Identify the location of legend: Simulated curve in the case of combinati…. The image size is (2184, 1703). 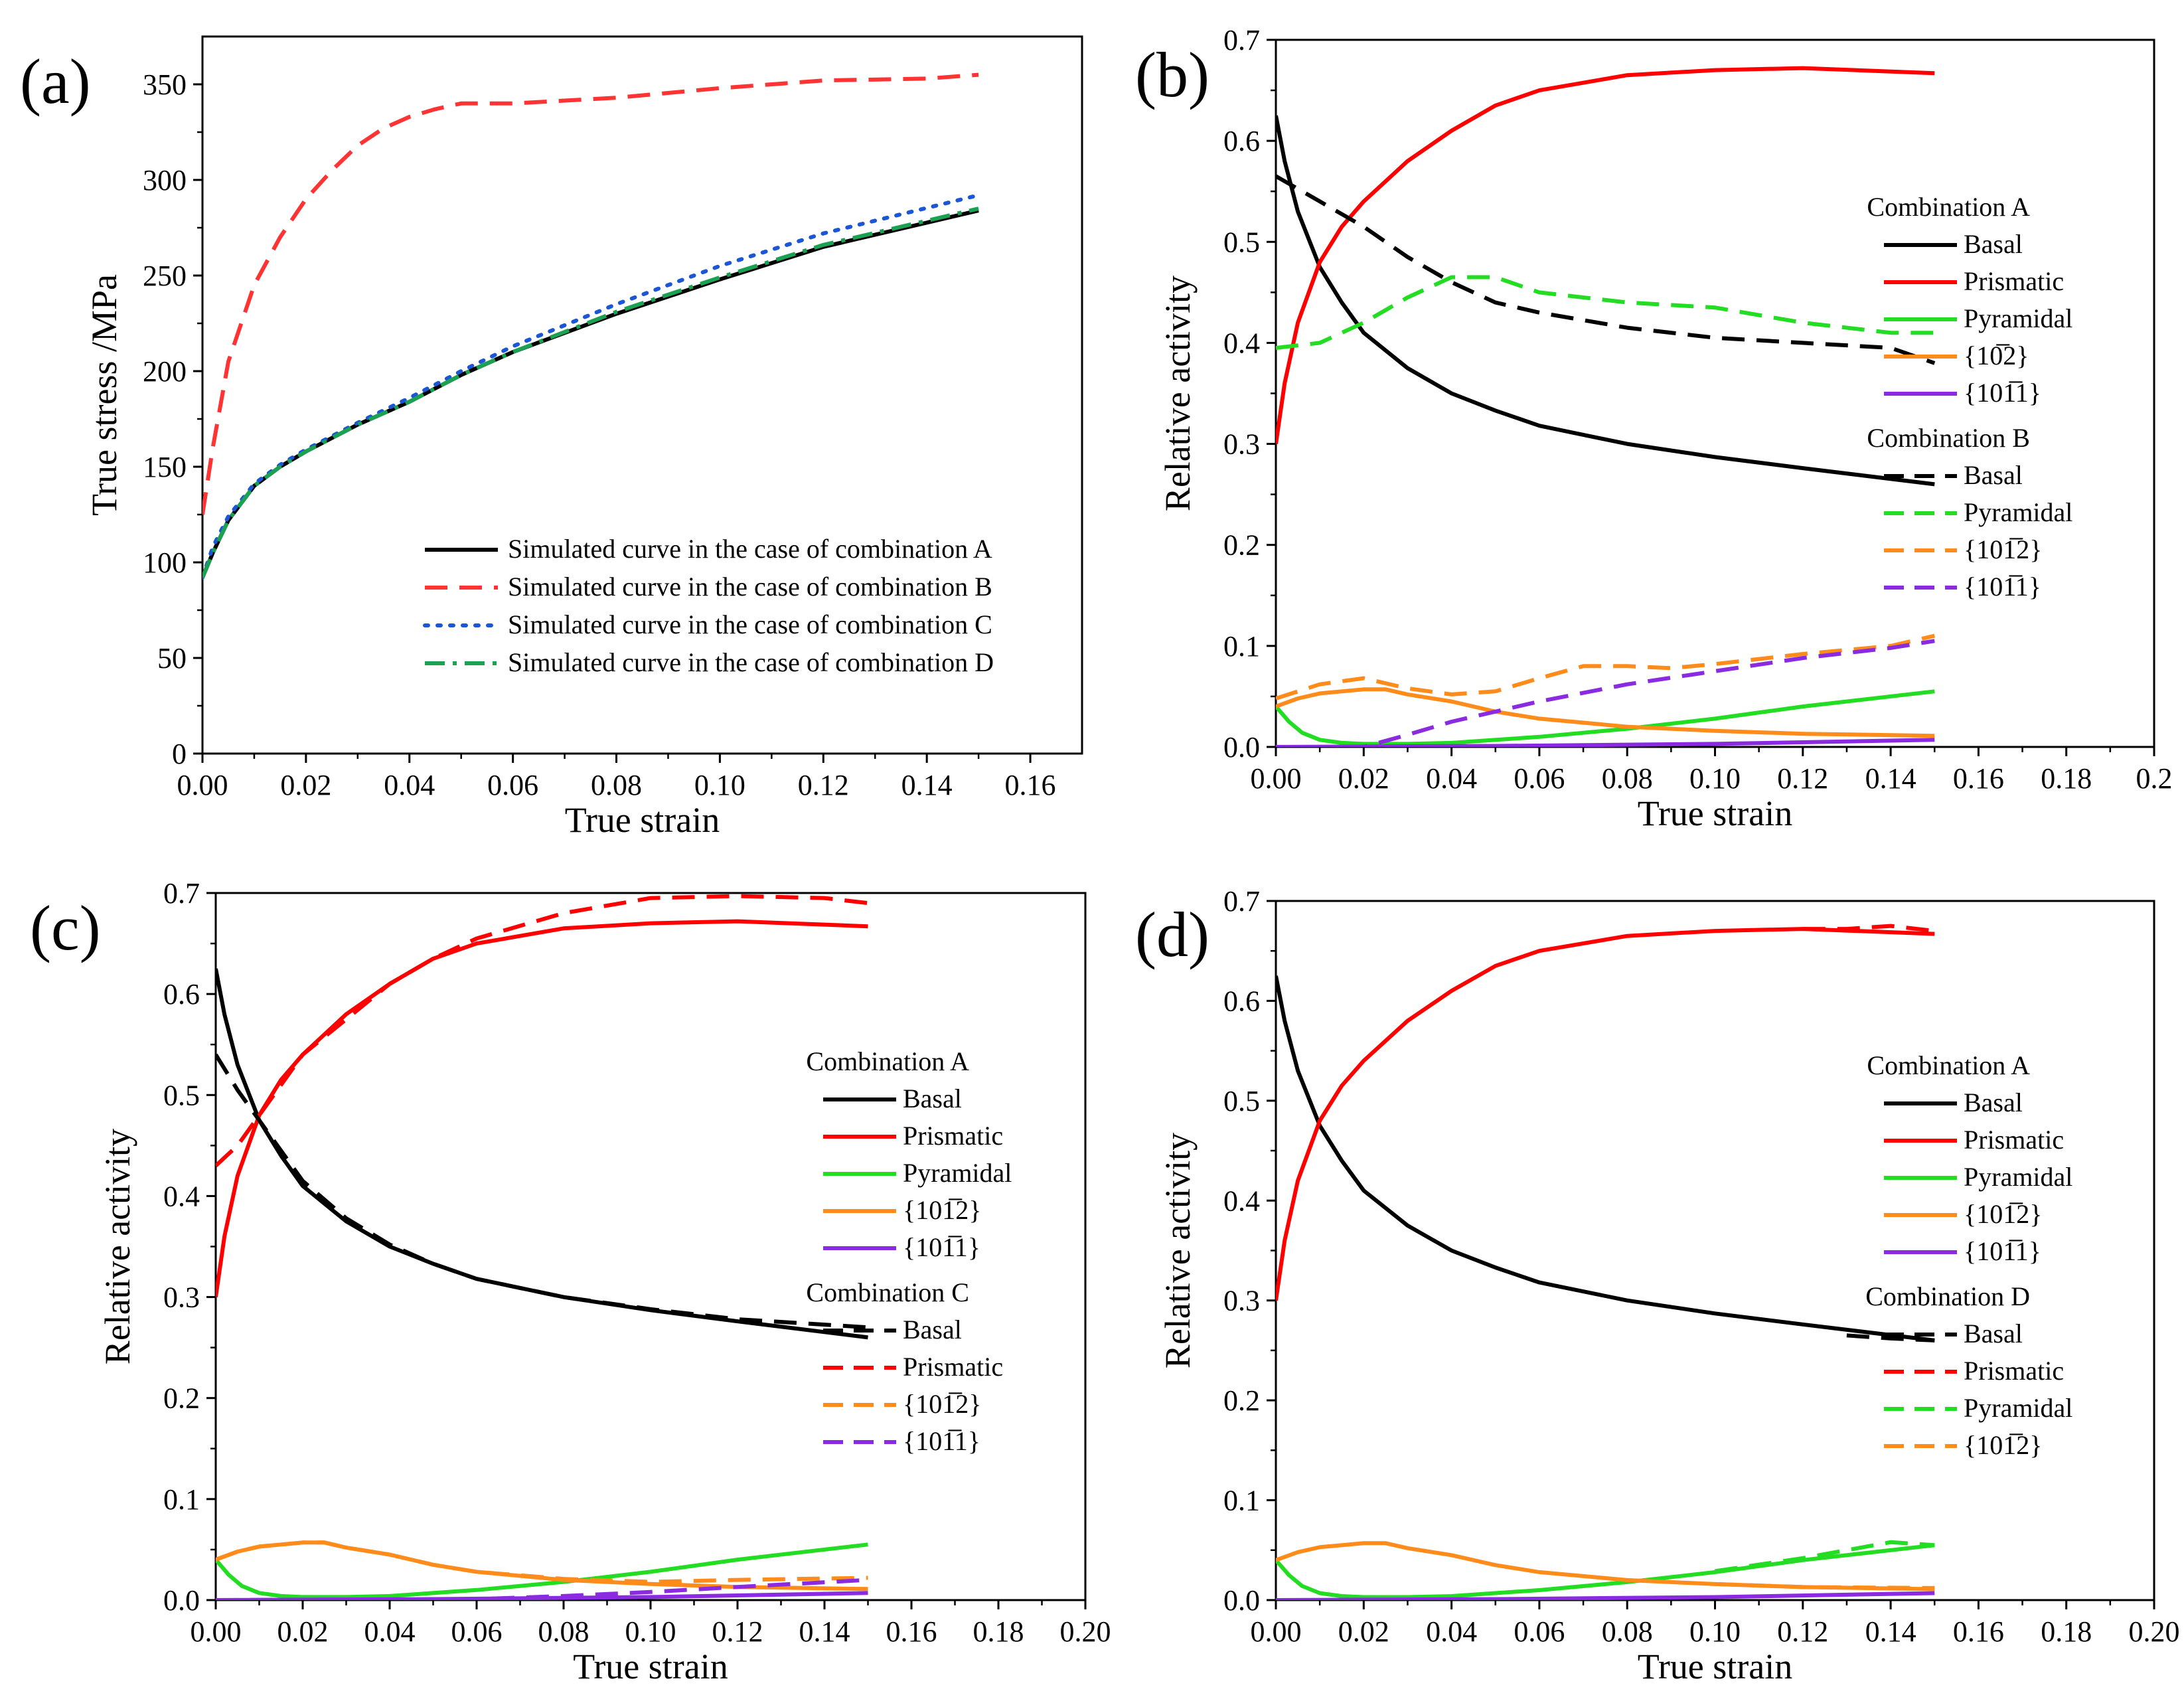
(708, 605).